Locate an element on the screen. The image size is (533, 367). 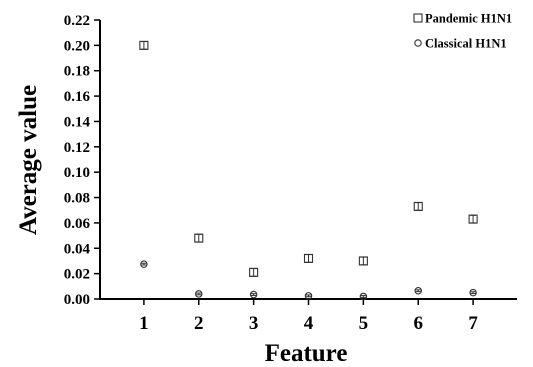
y-tick-label: 0.06 is located at coordinates (77, 224).